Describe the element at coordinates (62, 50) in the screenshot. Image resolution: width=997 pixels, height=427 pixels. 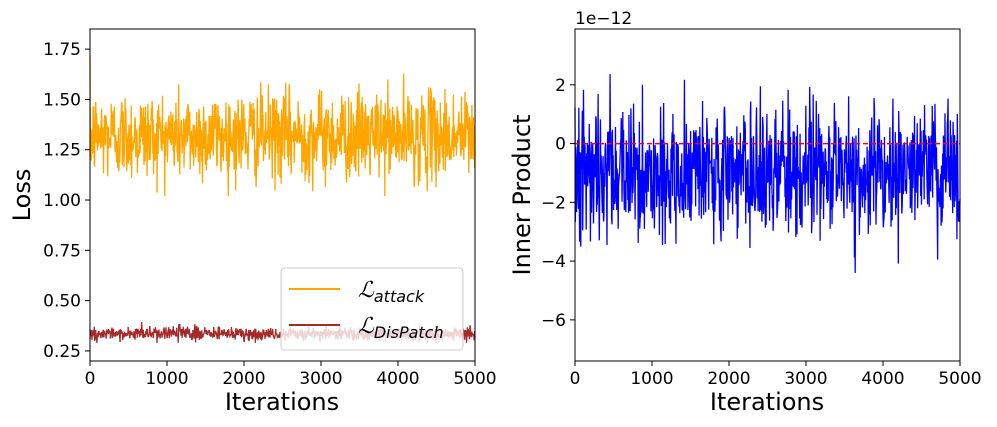
I see `left-y-tick-label: 1.75` at that location.